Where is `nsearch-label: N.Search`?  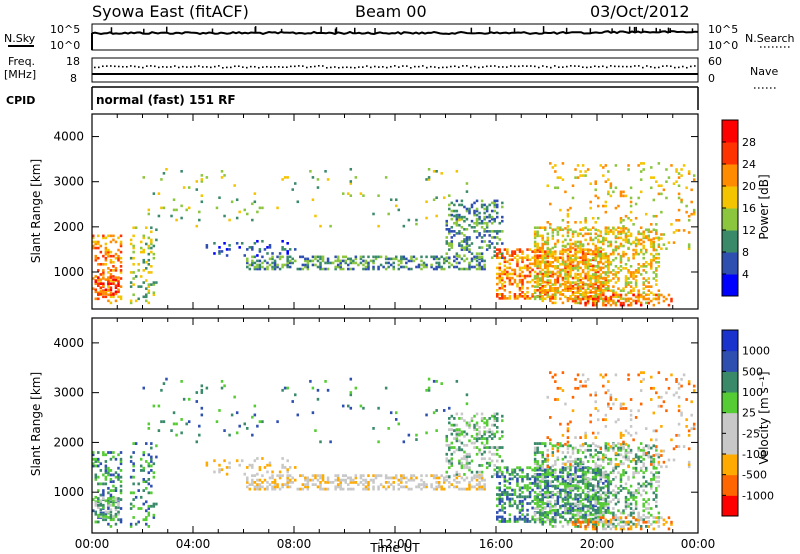 nsearch-label: N.Search is located at coordinates (770, 38).